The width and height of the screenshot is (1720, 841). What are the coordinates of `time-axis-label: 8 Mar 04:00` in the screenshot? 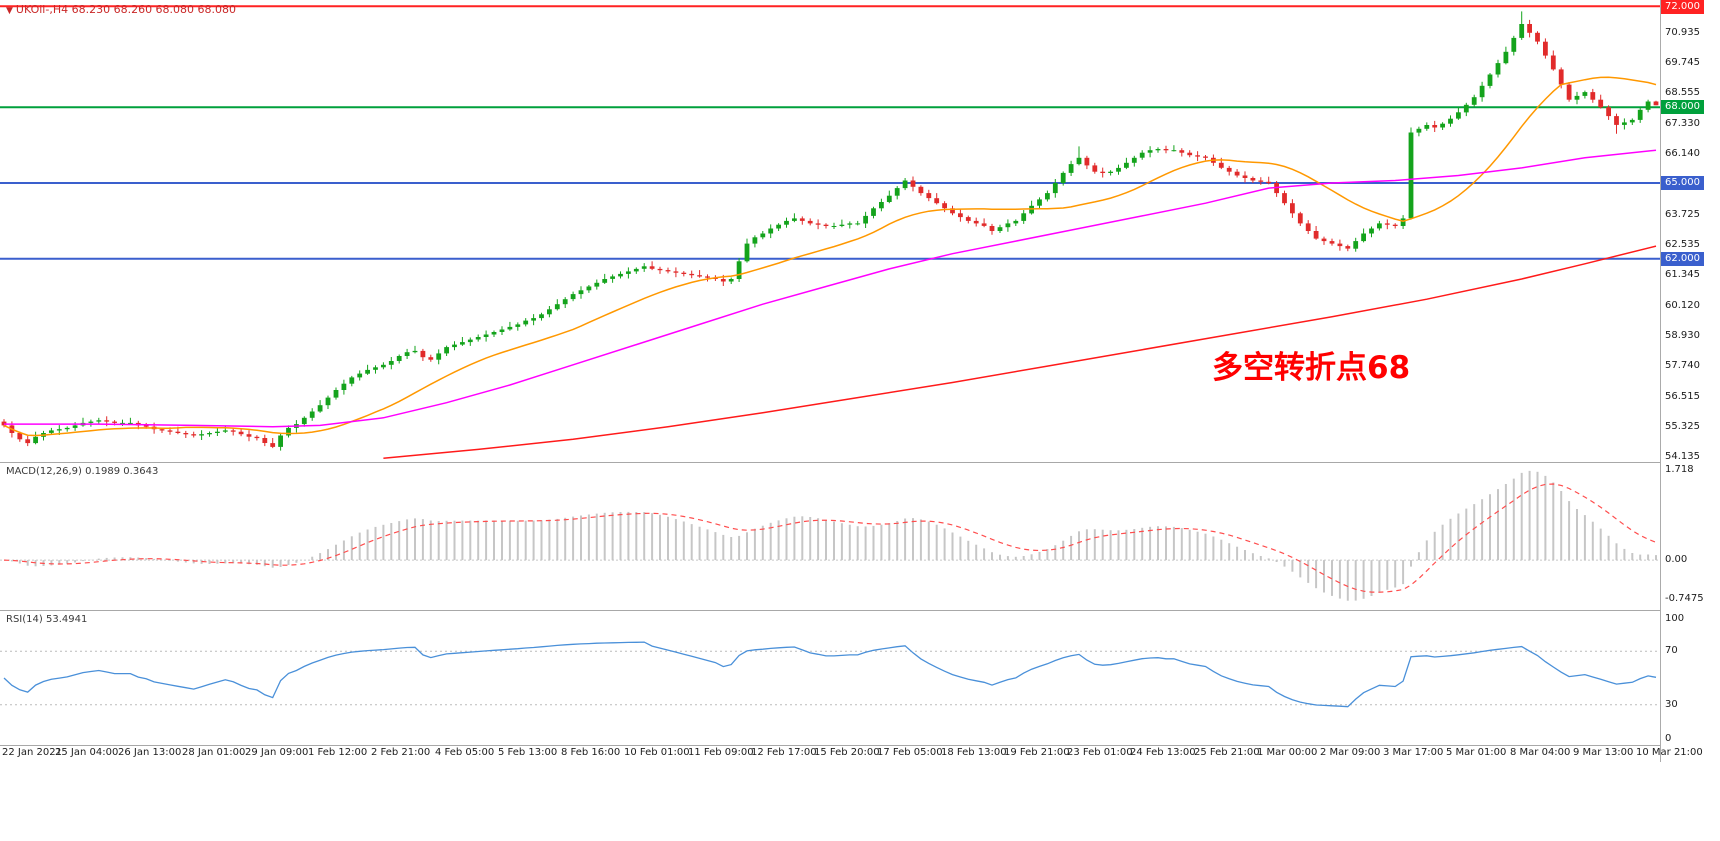 It's located at (1540, 752).